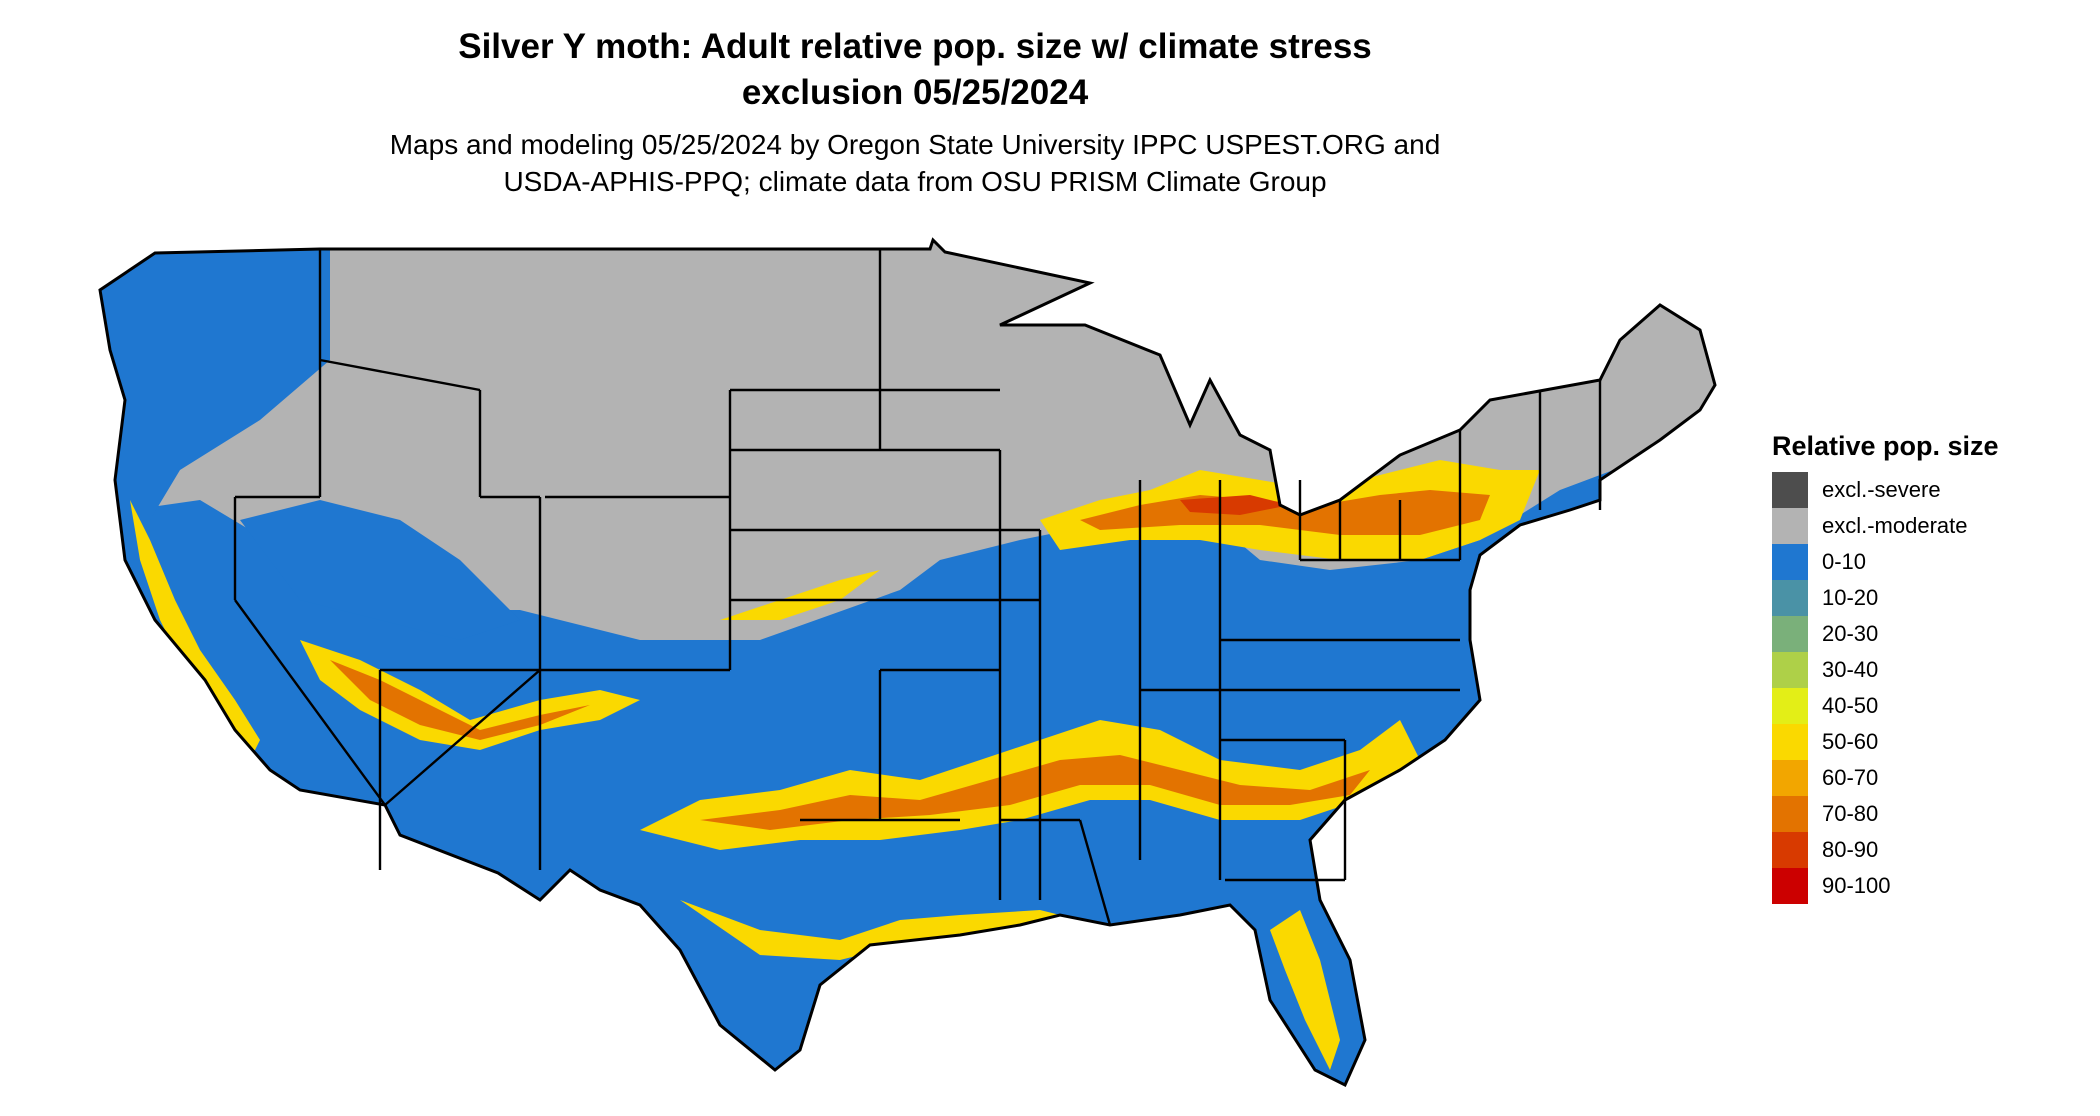  What do you see at coordinates (1850, 669) in the screenshot?
I see `legend-label: 30-40` at bounding box center [1850, 669].